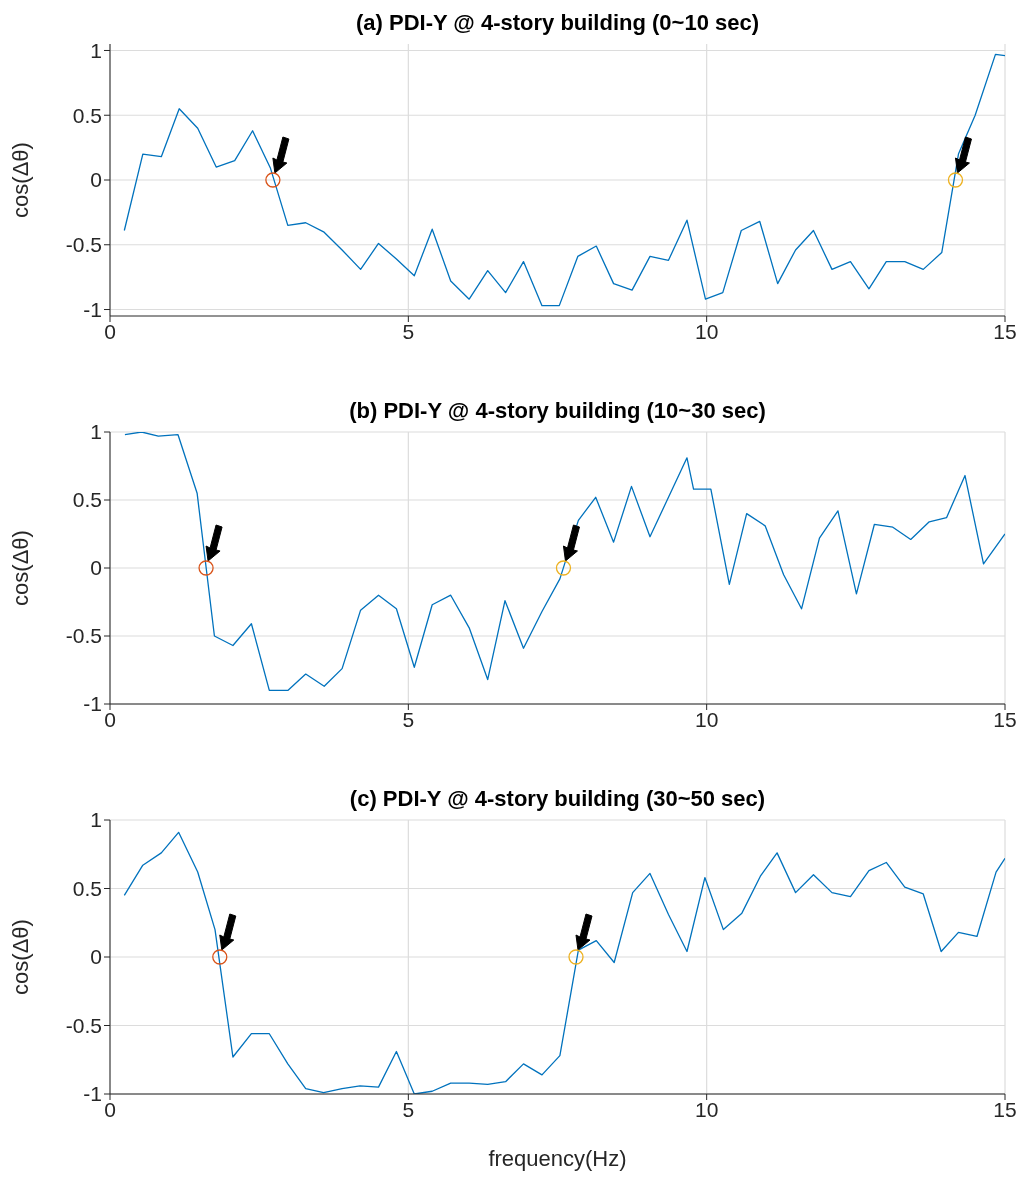 This screenshot has height=1184, width=1026. What do you see at coordinates (557, 1158) in the screenshot?
I see `x-axis-title: frequency(Hz)` at bounding box center [557, 1158].